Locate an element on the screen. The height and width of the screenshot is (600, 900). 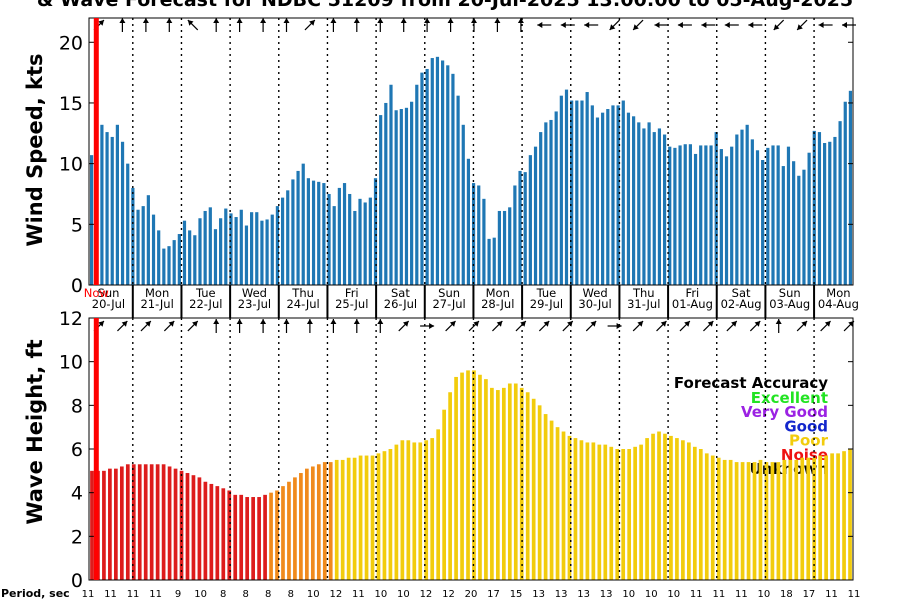
day-label-date: 23-Jul is located at coordinates (254, 304).